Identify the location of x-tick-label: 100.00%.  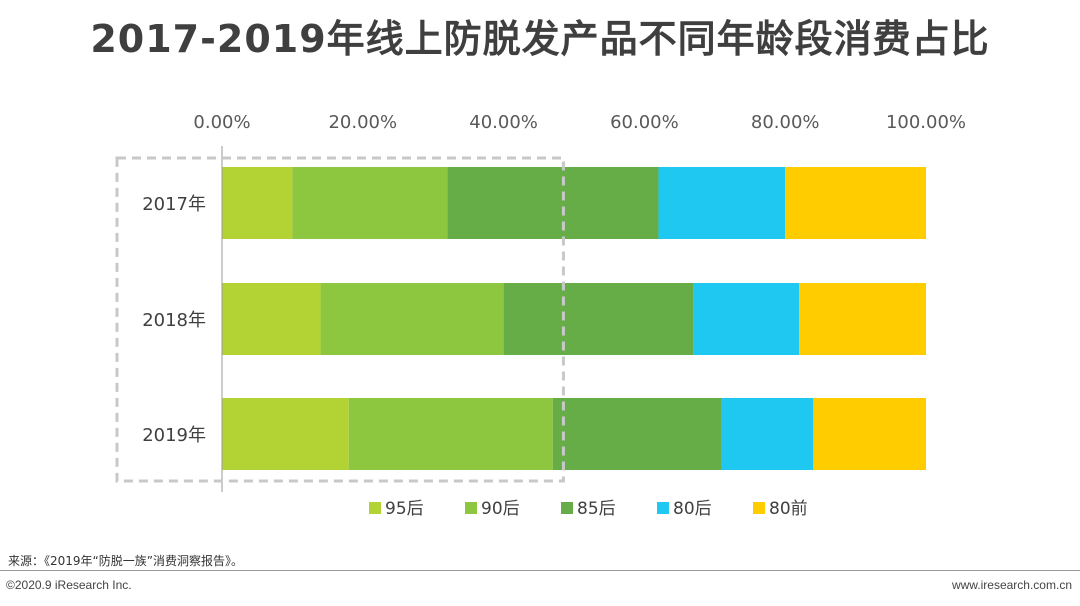
(926, 122).